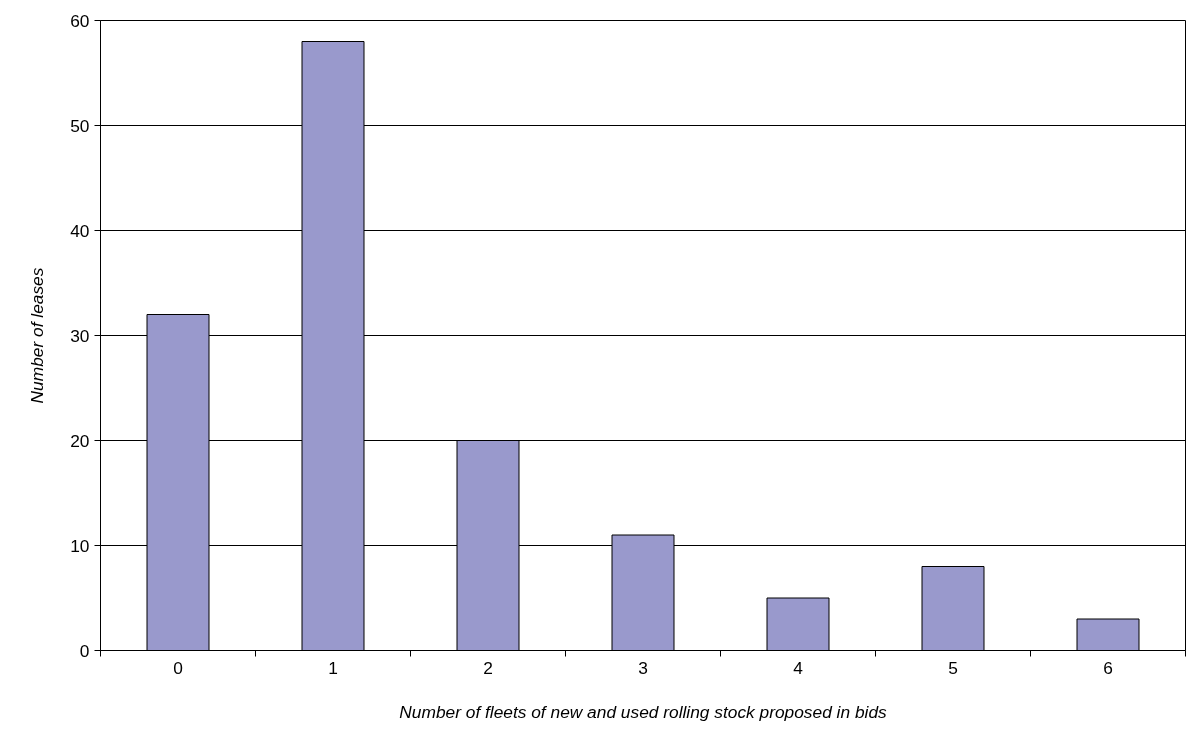 The image size is (1203, 736). What do you see at coordinates (488, 667) in the screenshot?
I see `x-tick-label: 2` at bounding box center [488, 667].